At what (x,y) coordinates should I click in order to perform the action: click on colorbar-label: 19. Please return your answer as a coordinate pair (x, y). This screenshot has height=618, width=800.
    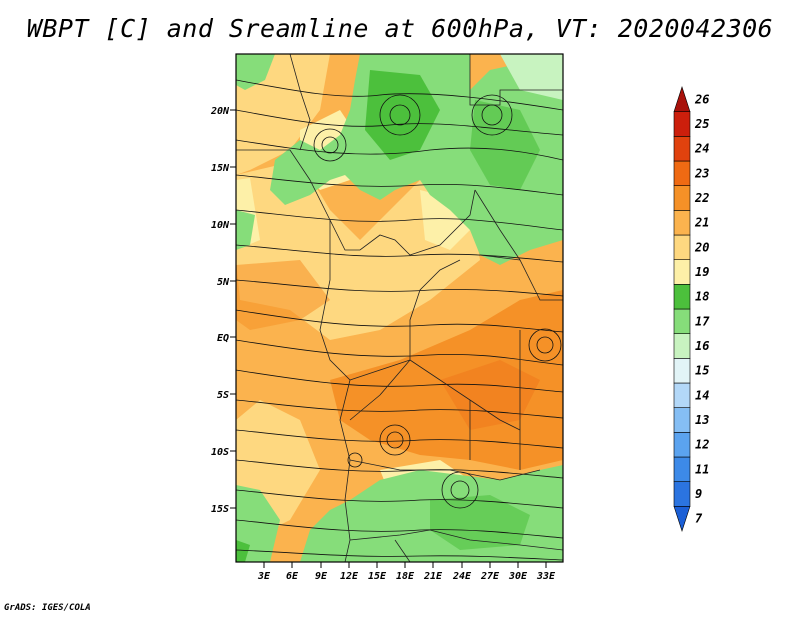
    Looking at the image, I should click on (702, 272).